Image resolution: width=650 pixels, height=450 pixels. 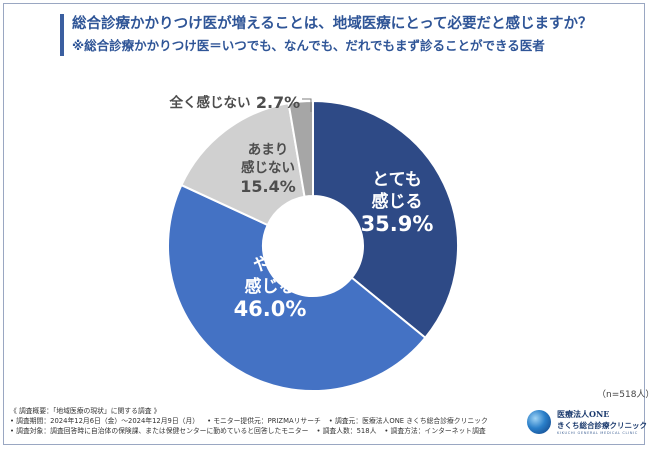 What do you see at coordinates (268, 167) in the screenshot?
I see `label-amari-line-2: 感じない` at bounding box center [268, 167].